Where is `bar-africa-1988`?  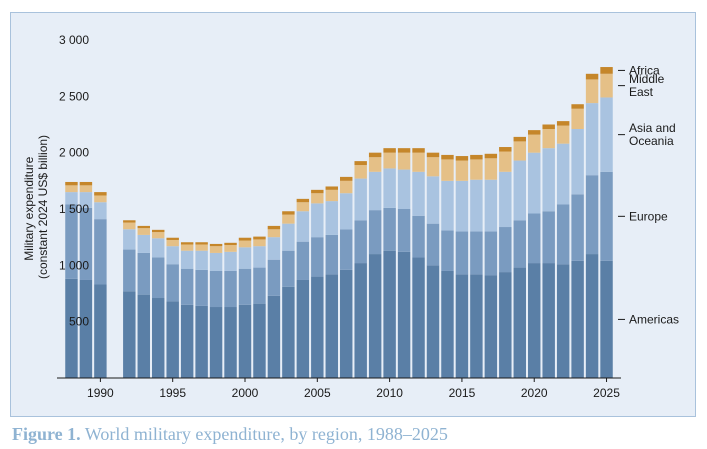 bar-africa-1988 is located at coordinates (71, 183).